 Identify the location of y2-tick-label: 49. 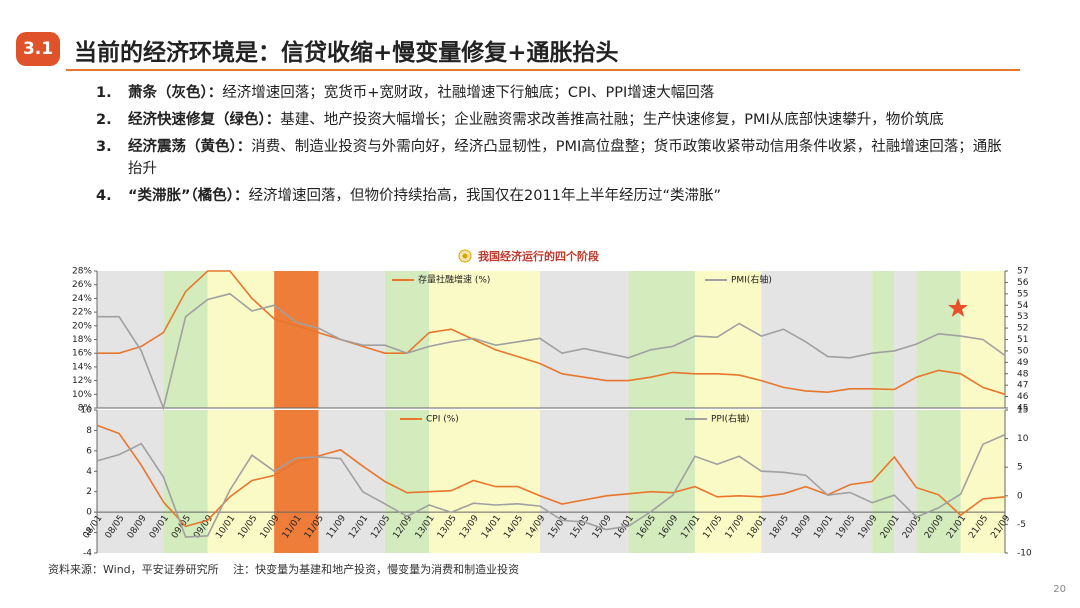
(1023, 363).